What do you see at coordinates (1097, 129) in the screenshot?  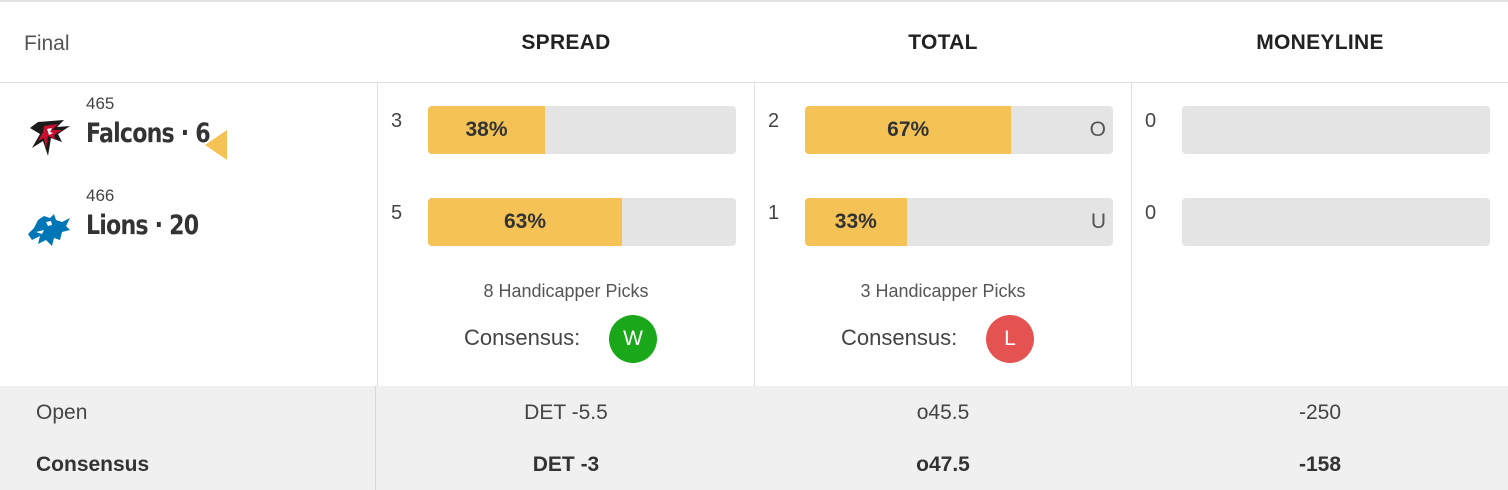 I see `over-label: O` at bounding box center [1097, 129].